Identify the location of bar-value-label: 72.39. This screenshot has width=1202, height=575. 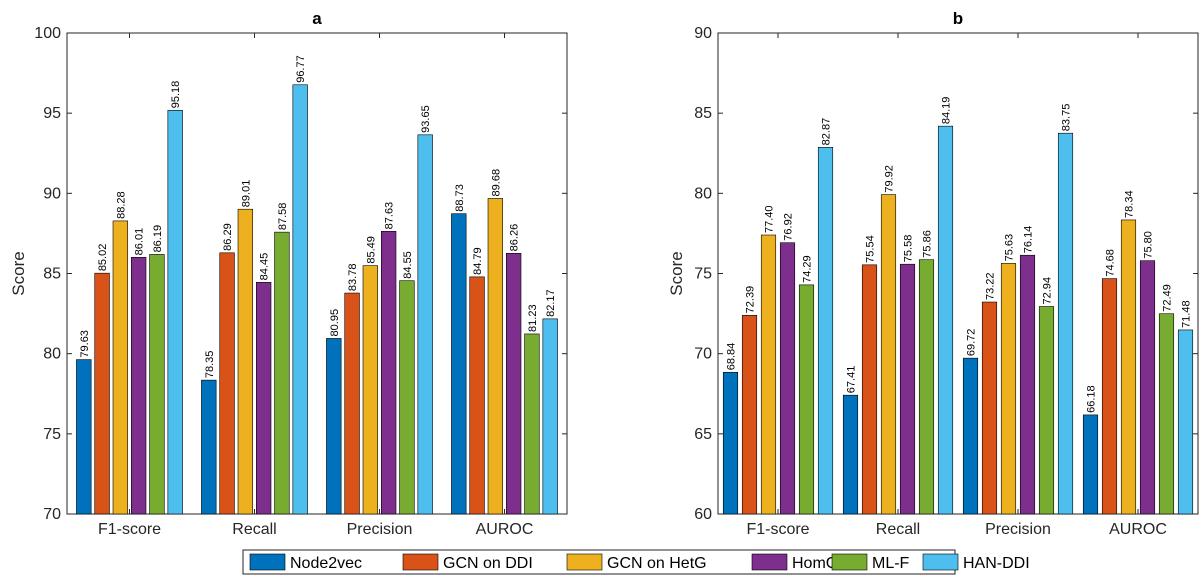
(751, 300).